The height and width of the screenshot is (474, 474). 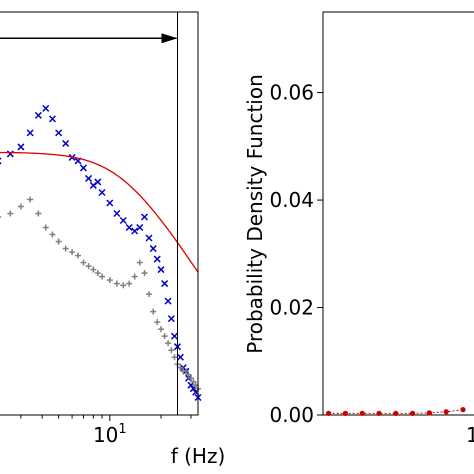 I want to click on y-axis-label: Probability Density Function, so click(x=255, y=214).